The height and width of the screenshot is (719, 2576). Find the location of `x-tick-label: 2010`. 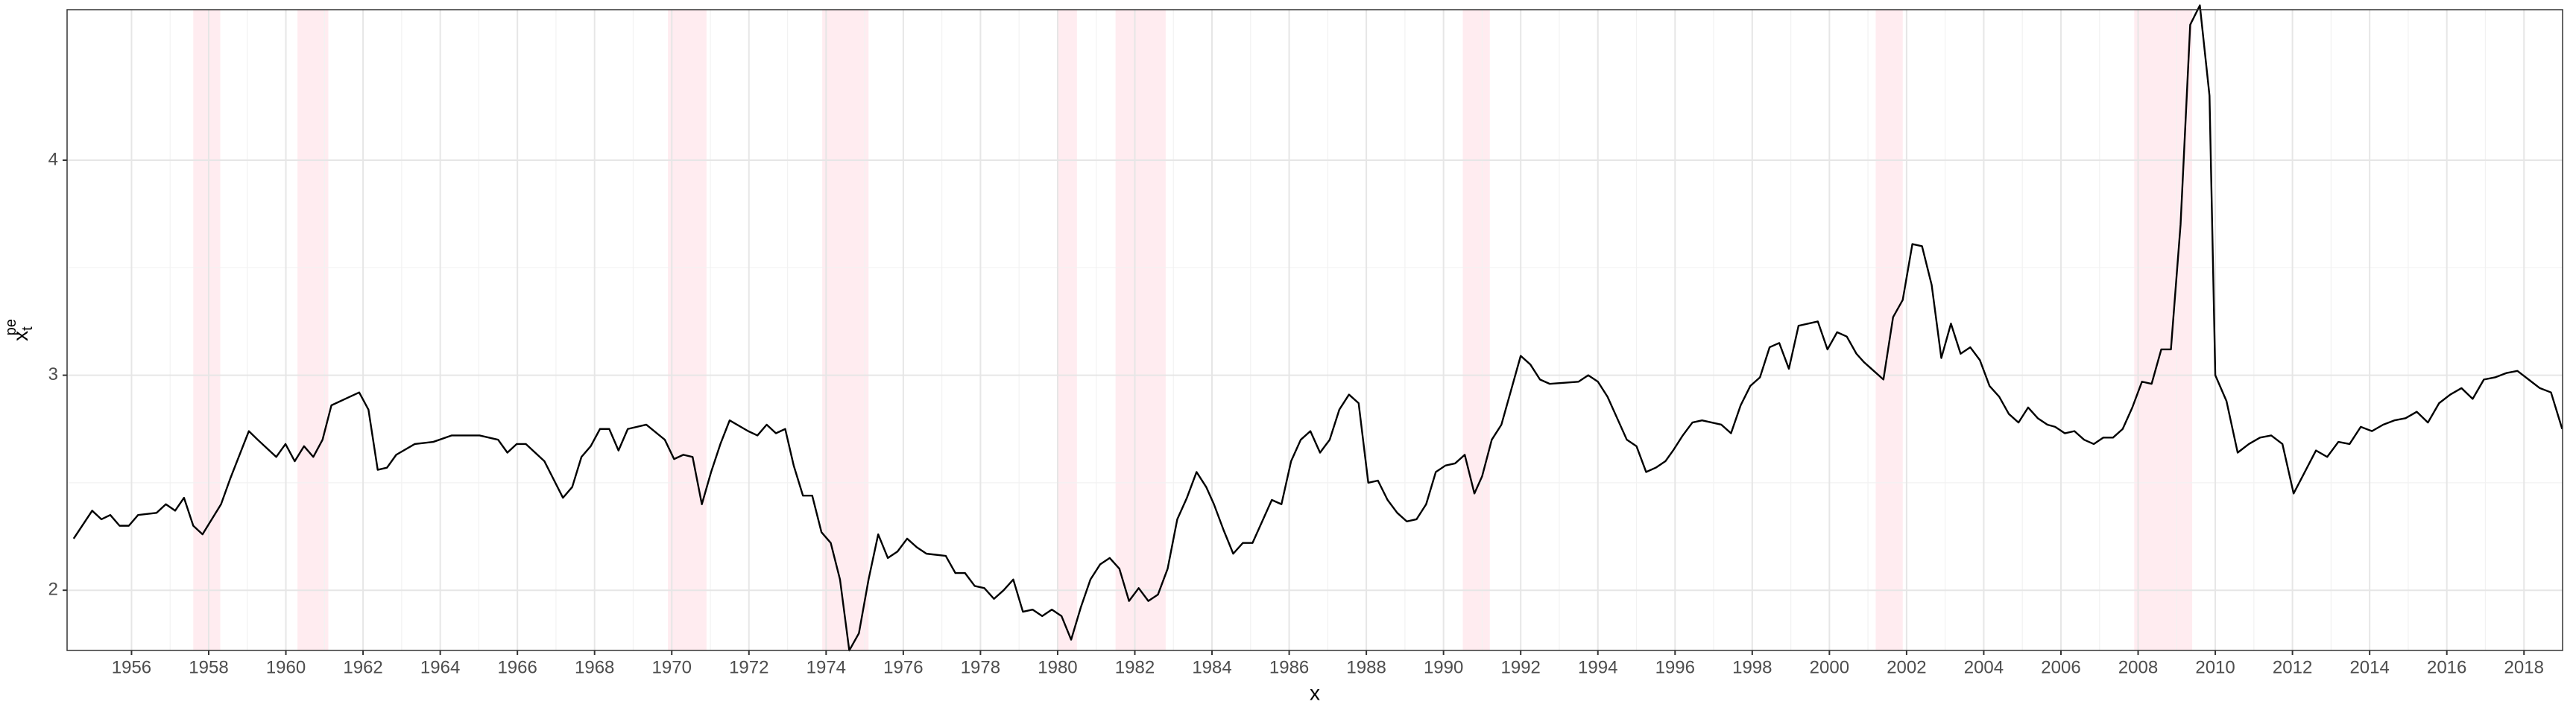

x-tick-label: 2010 is located at coordinates (2215, 667).